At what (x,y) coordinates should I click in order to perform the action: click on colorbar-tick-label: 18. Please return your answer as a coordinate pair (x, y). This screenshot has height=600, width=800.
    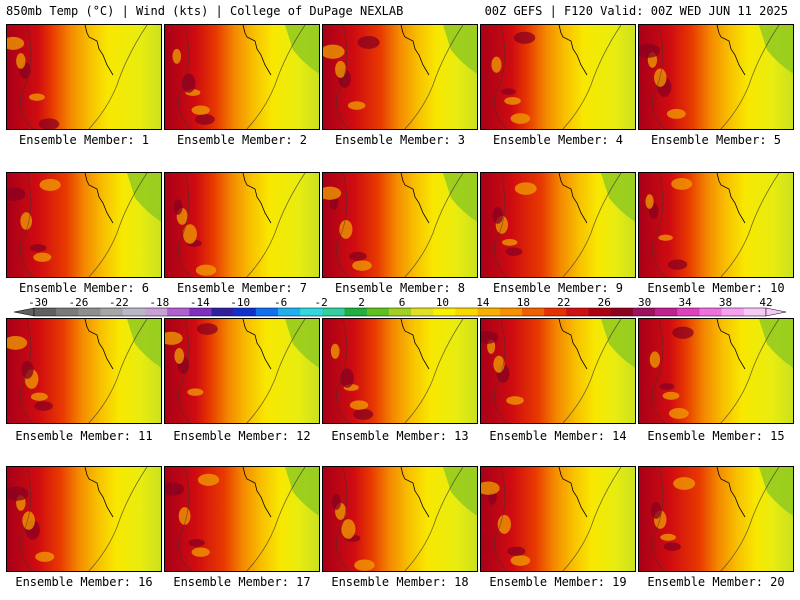
    Looking at the image, I should click on (523, 302).